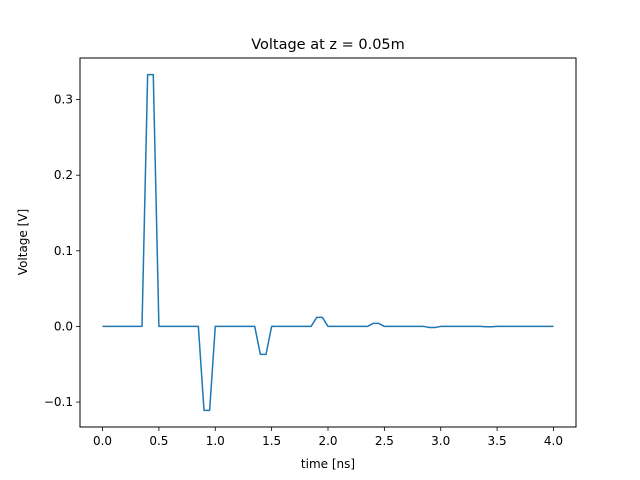 The width and height of the screenshot is (640, 480). I want to click on x-tick-label: 4.0, so click(553, 441).